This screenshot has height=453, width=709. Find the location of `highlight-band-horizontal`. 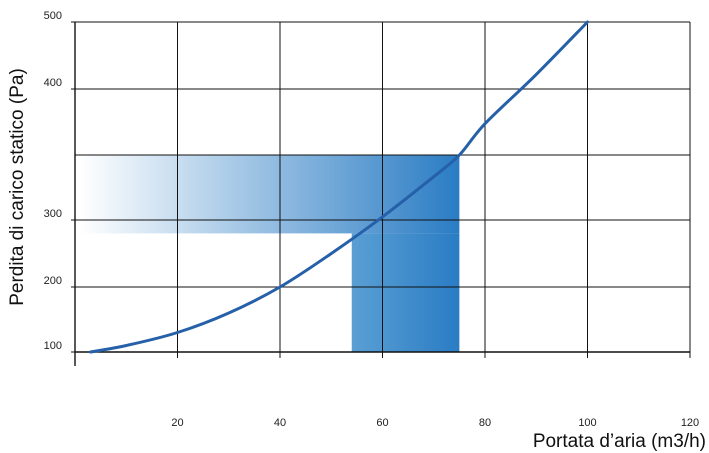

highlight-band-horizontal is located at coordinates (270, 194).